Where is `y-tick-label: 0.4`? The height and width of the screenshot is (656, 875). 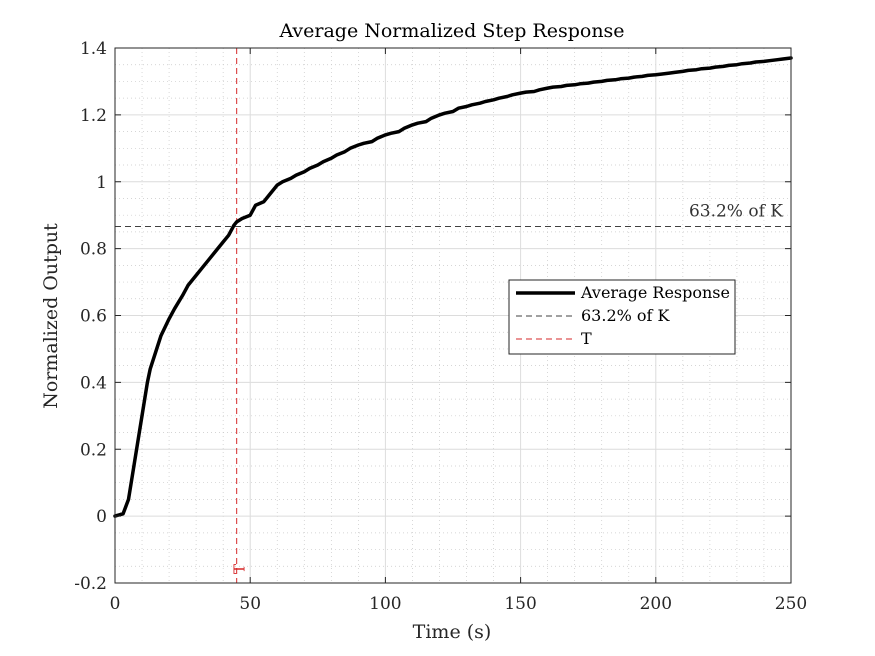
y-tick-label: 0.4 is located at coordinates (93, 383).